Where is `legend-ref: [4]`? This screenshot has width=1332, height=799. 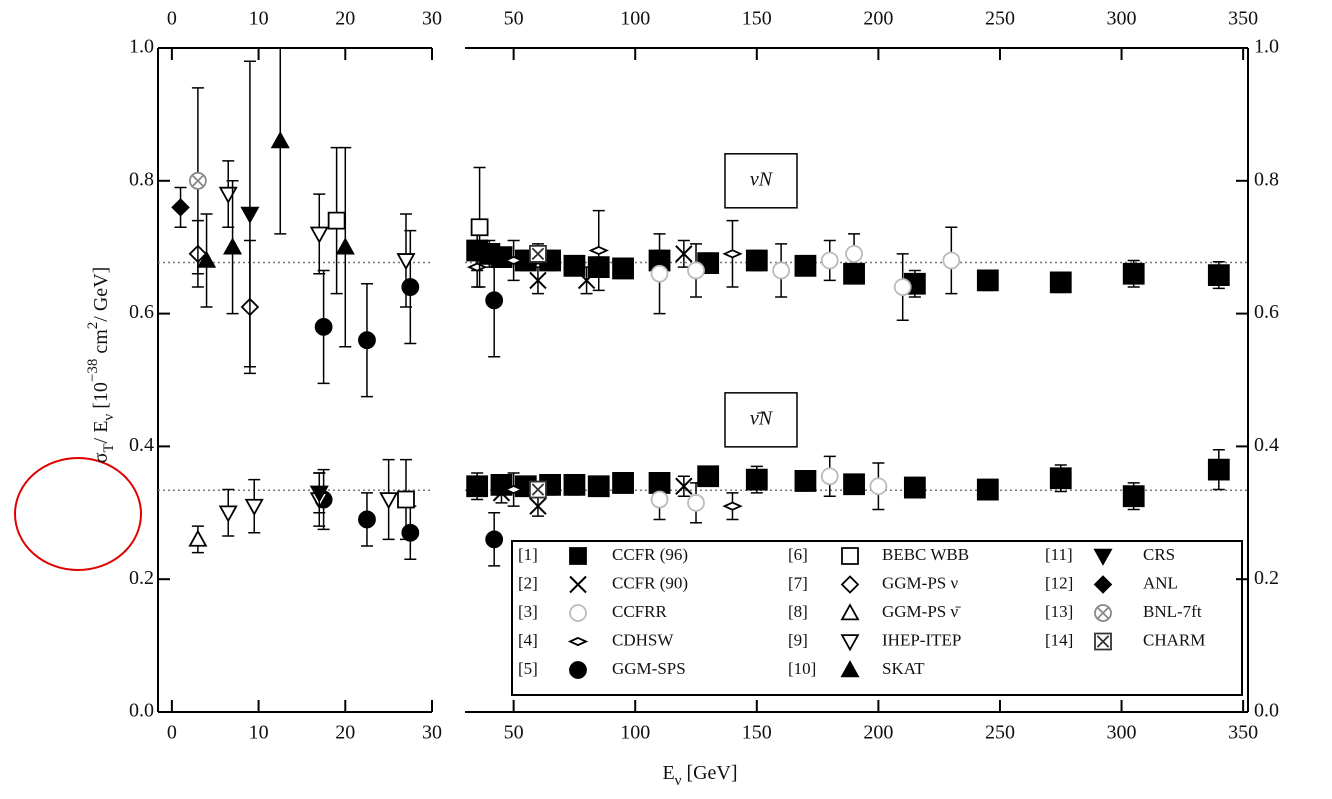 legend-ref: [4] is located at coordinates (528, 639).